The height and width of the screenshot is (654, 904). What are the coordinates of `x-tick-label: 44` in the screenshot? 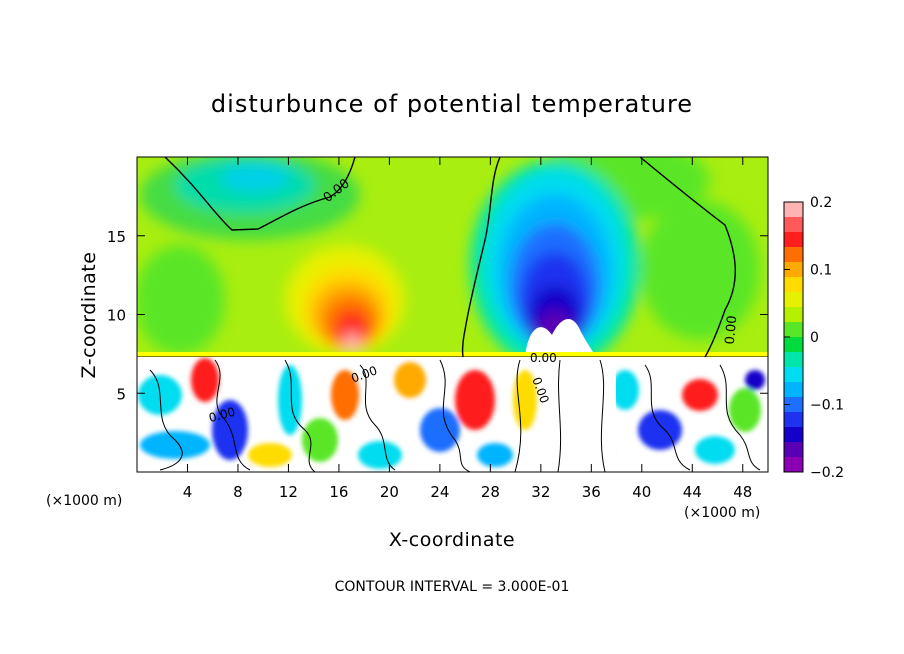 It's located at (692, 492).